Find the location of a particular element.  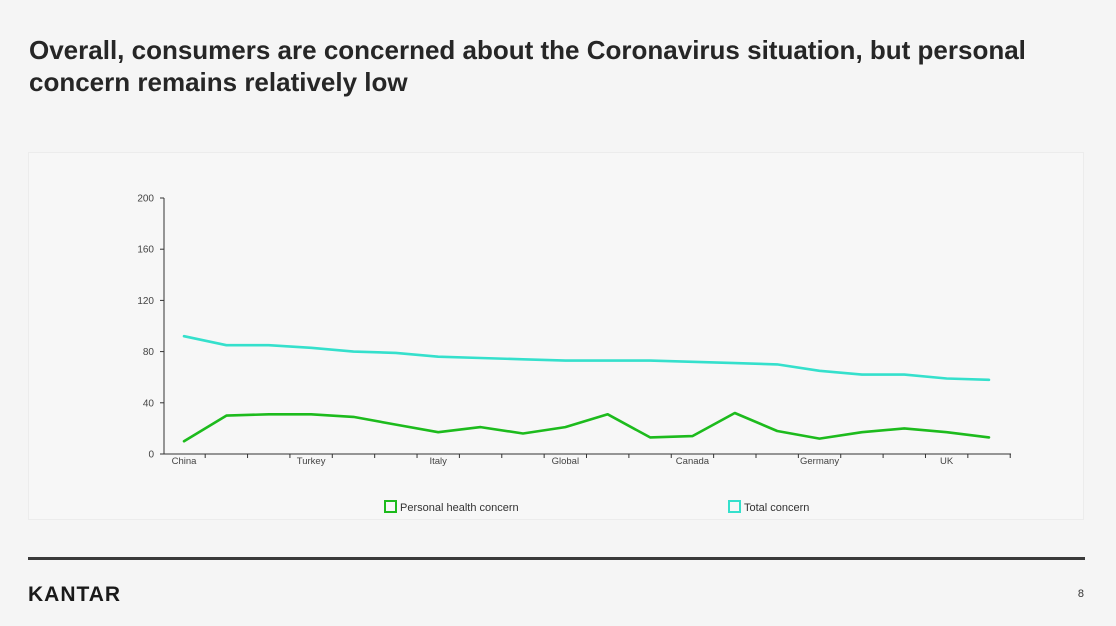

legend-item-total-concern: Total concern is located at coordinates (768, 507).